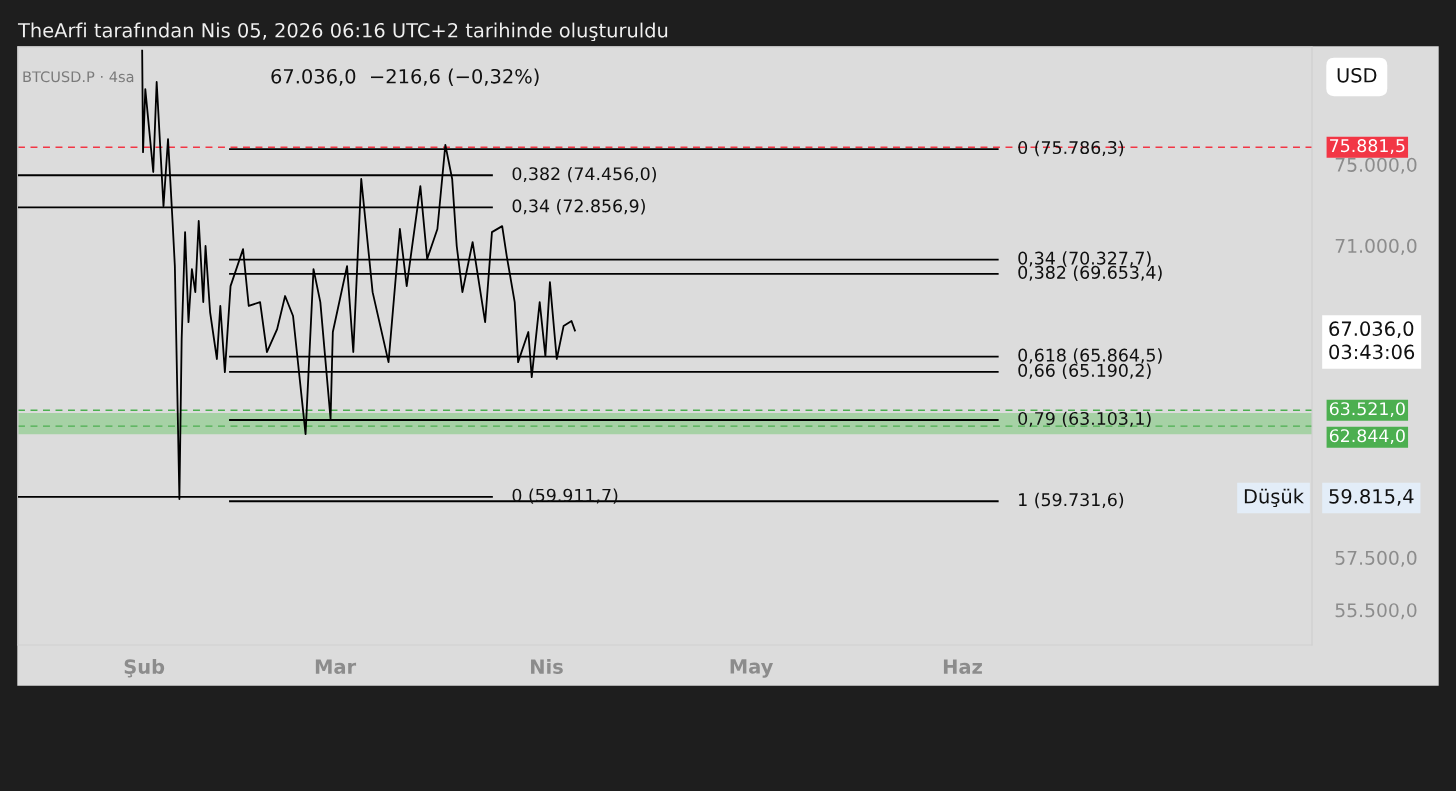  I want to click on series-label: 0,34 (70.327,7), so click(1084, 259).